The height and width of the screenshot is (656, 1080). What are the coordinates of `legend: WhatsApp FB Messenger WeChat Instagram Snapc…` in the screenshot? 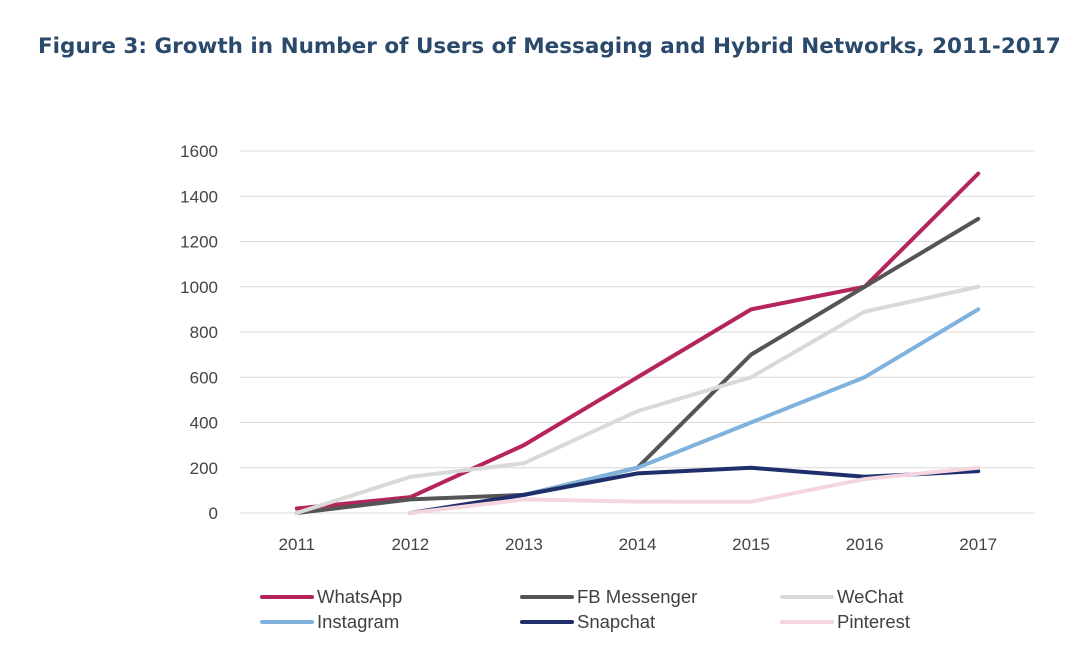 It's located at (585, 609).